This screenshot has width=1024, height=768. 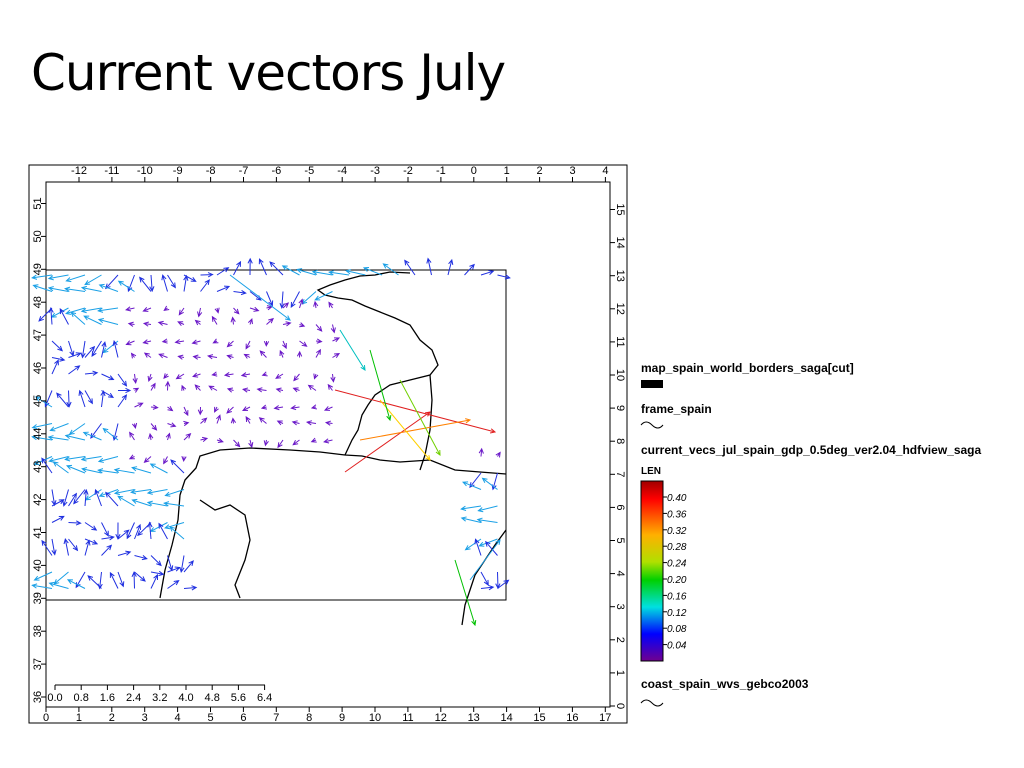 I want to click on bottom-tick-label: 17, so click(x=605, y=718).